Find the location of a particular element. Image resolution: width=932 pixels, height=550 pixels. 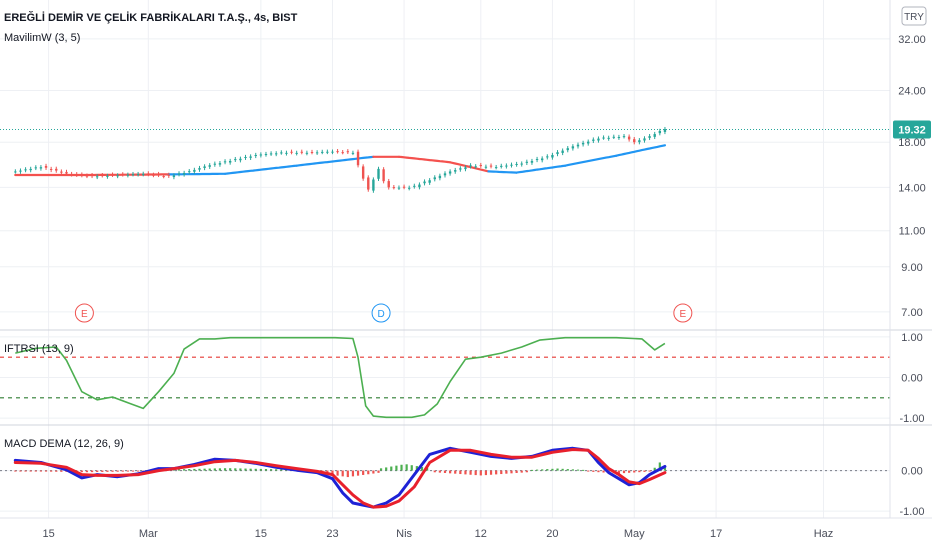

time-tick-label: 15 is located at coordinates (261, 534).